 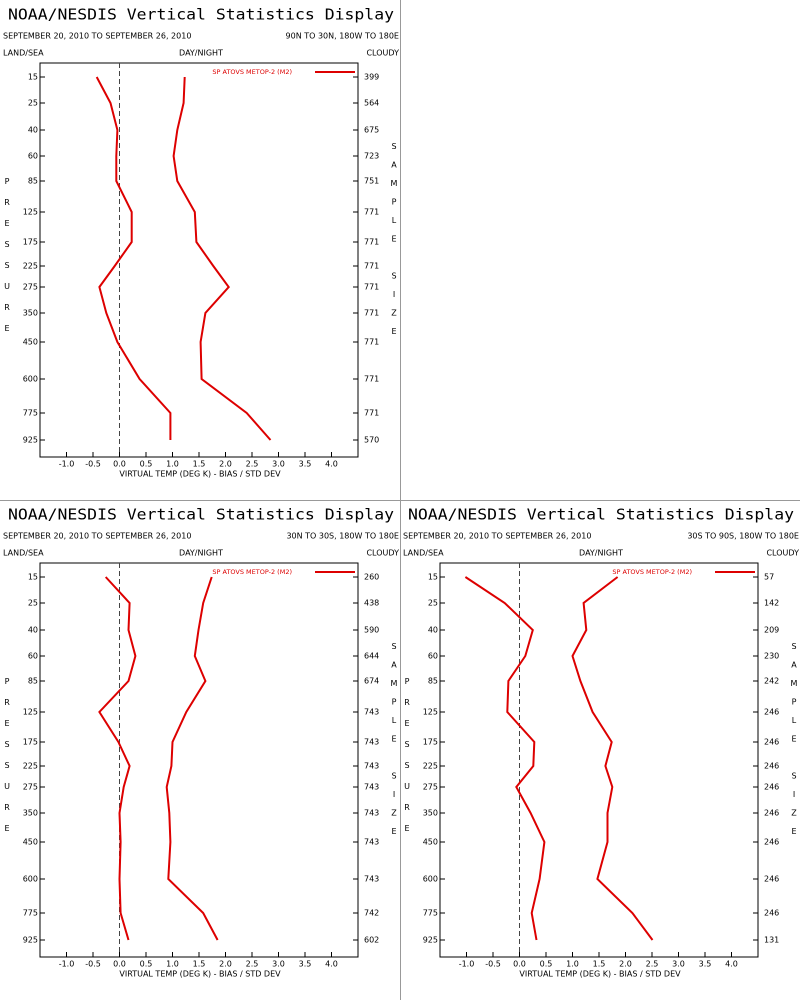 I want to click on sample-size: 674, so click(x=371, y=681).